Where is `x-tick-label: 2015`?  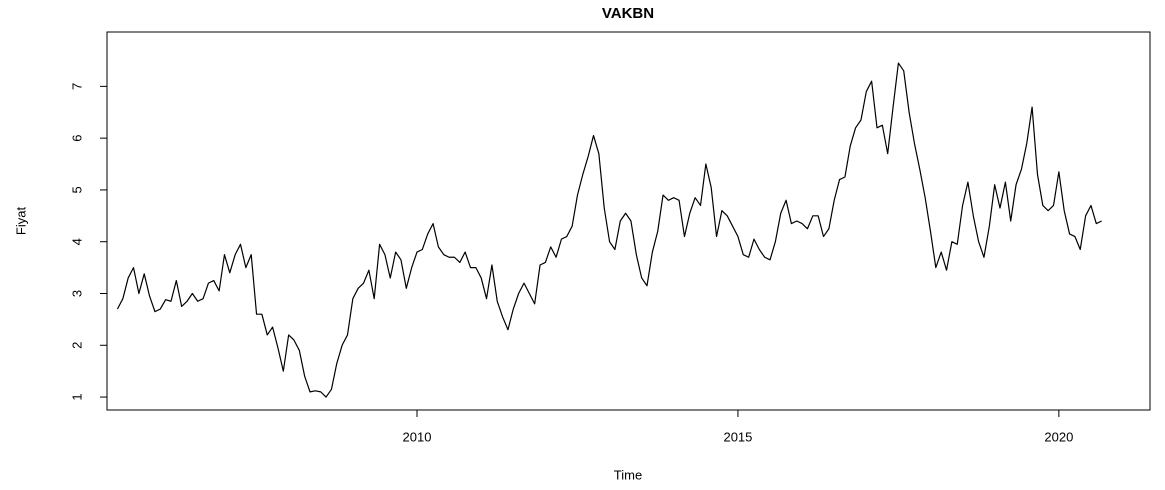 x-tick-label: 2015 is located at coordinates (737, 436).